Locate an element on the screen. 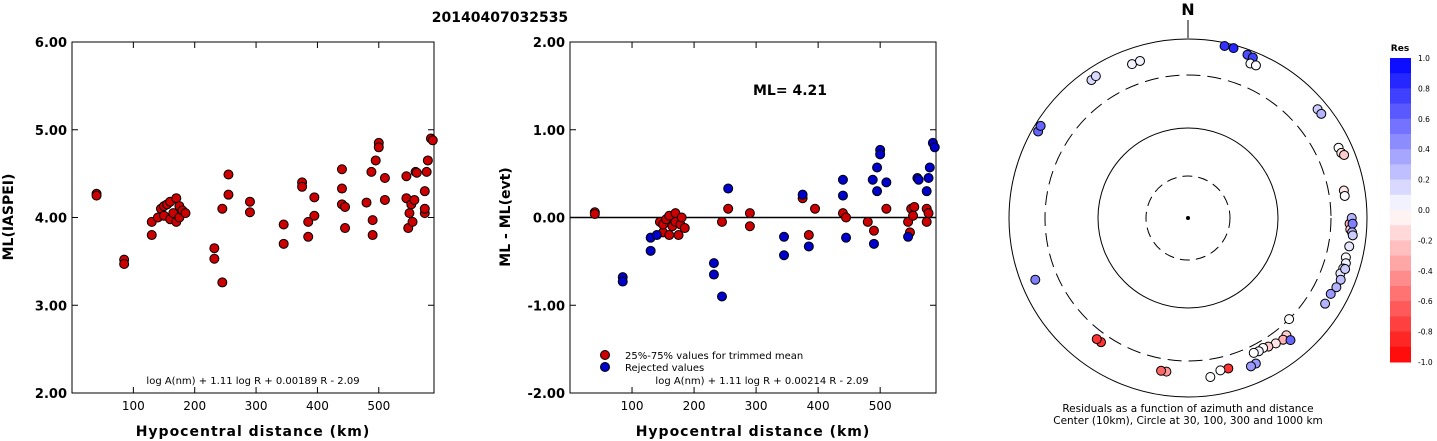  y-tick-label: 3.00 is located at coordinates (51, 306).